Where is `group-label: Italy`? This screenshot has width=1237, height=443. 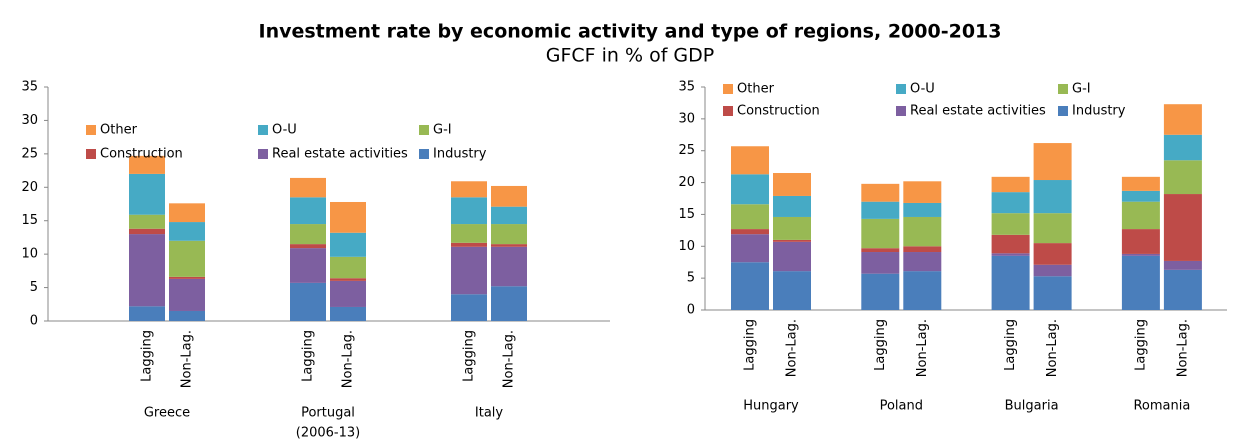 group-label: Italy is located at coordinates (489, 413).